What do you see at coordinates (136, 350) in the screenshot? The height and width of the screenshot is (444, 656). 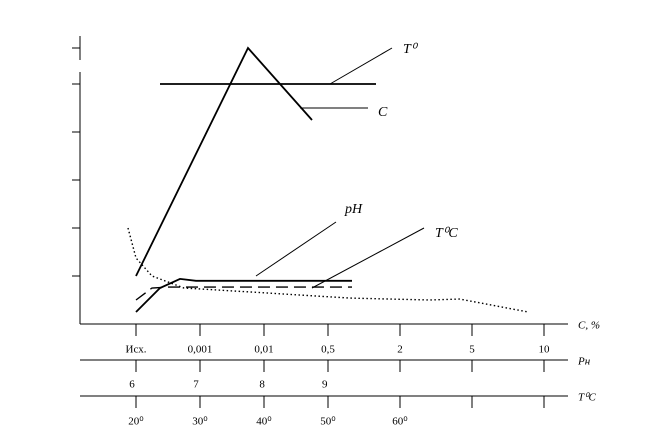 I see `x-tick-label: Исх.` at bounding box center [136, 350].